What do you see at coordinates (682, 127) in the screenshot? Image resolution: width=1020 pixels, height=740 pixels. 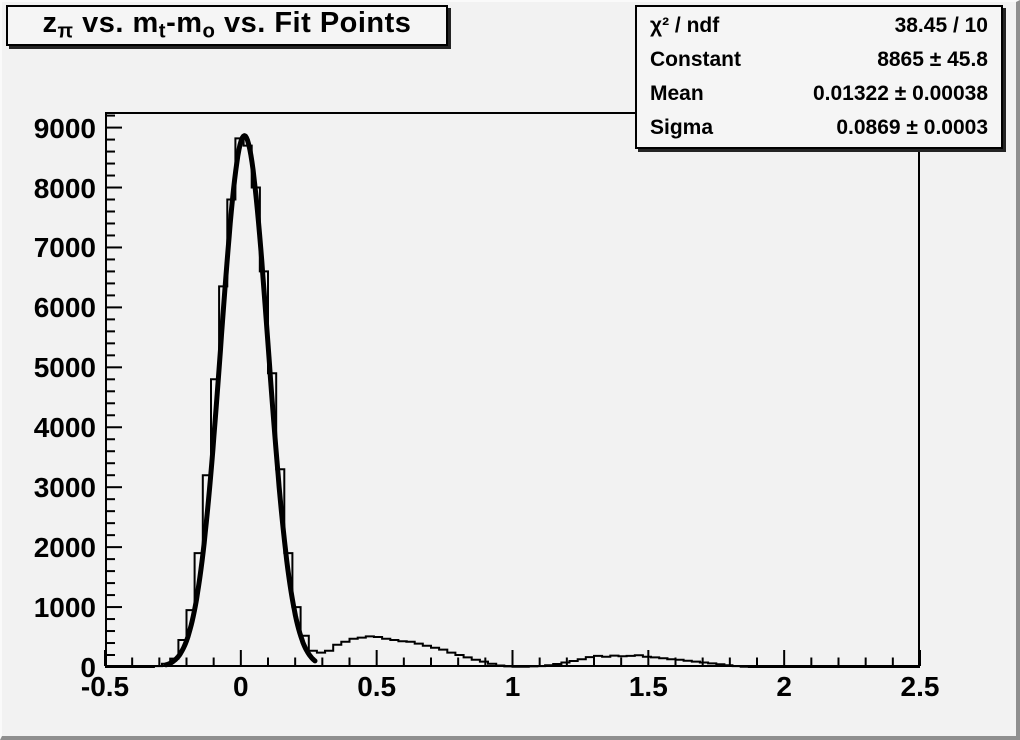 I see `sigma-label: Sigma` at bounding box center [682, 127].